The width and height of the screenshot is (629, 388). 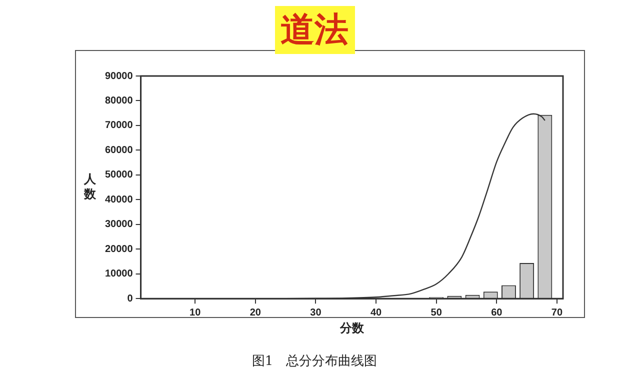 I want to click on y-tick-label: 30000, so click(x=119, y=224).